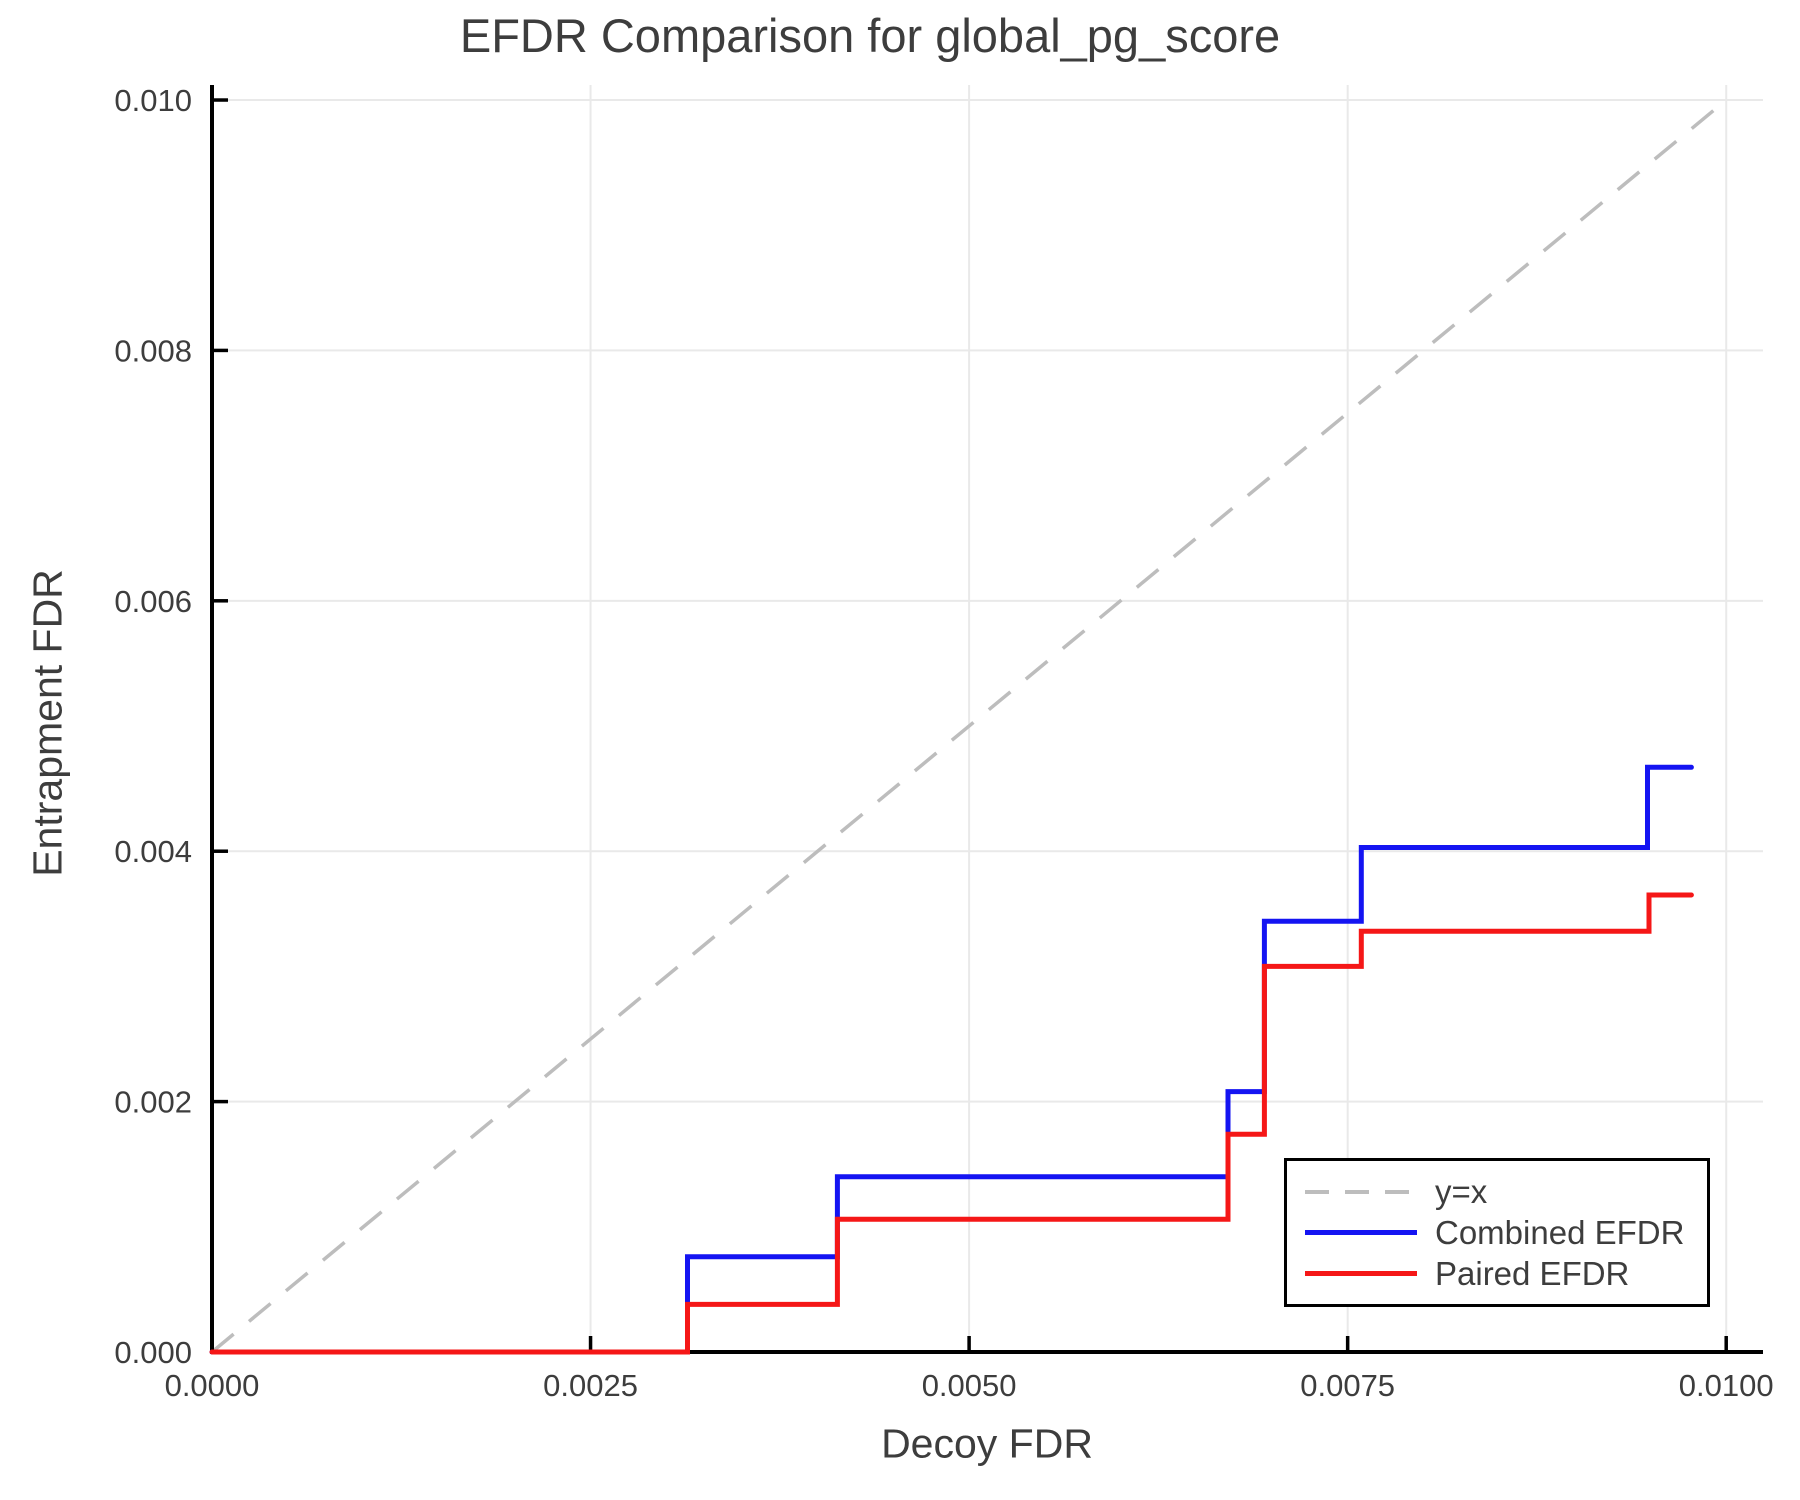 The height and width of the screenshot is (1500, 1800). What do you see at coordinates (212, 1385) in the screenshot?
I see `x-tick-label: 0.0000` at bounding box center [212, 1385].